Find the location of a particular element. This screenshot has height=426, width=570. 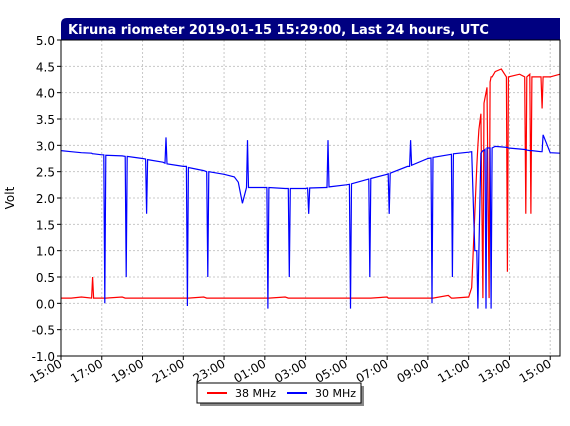

title-bar is located at coordinates (310, 29).